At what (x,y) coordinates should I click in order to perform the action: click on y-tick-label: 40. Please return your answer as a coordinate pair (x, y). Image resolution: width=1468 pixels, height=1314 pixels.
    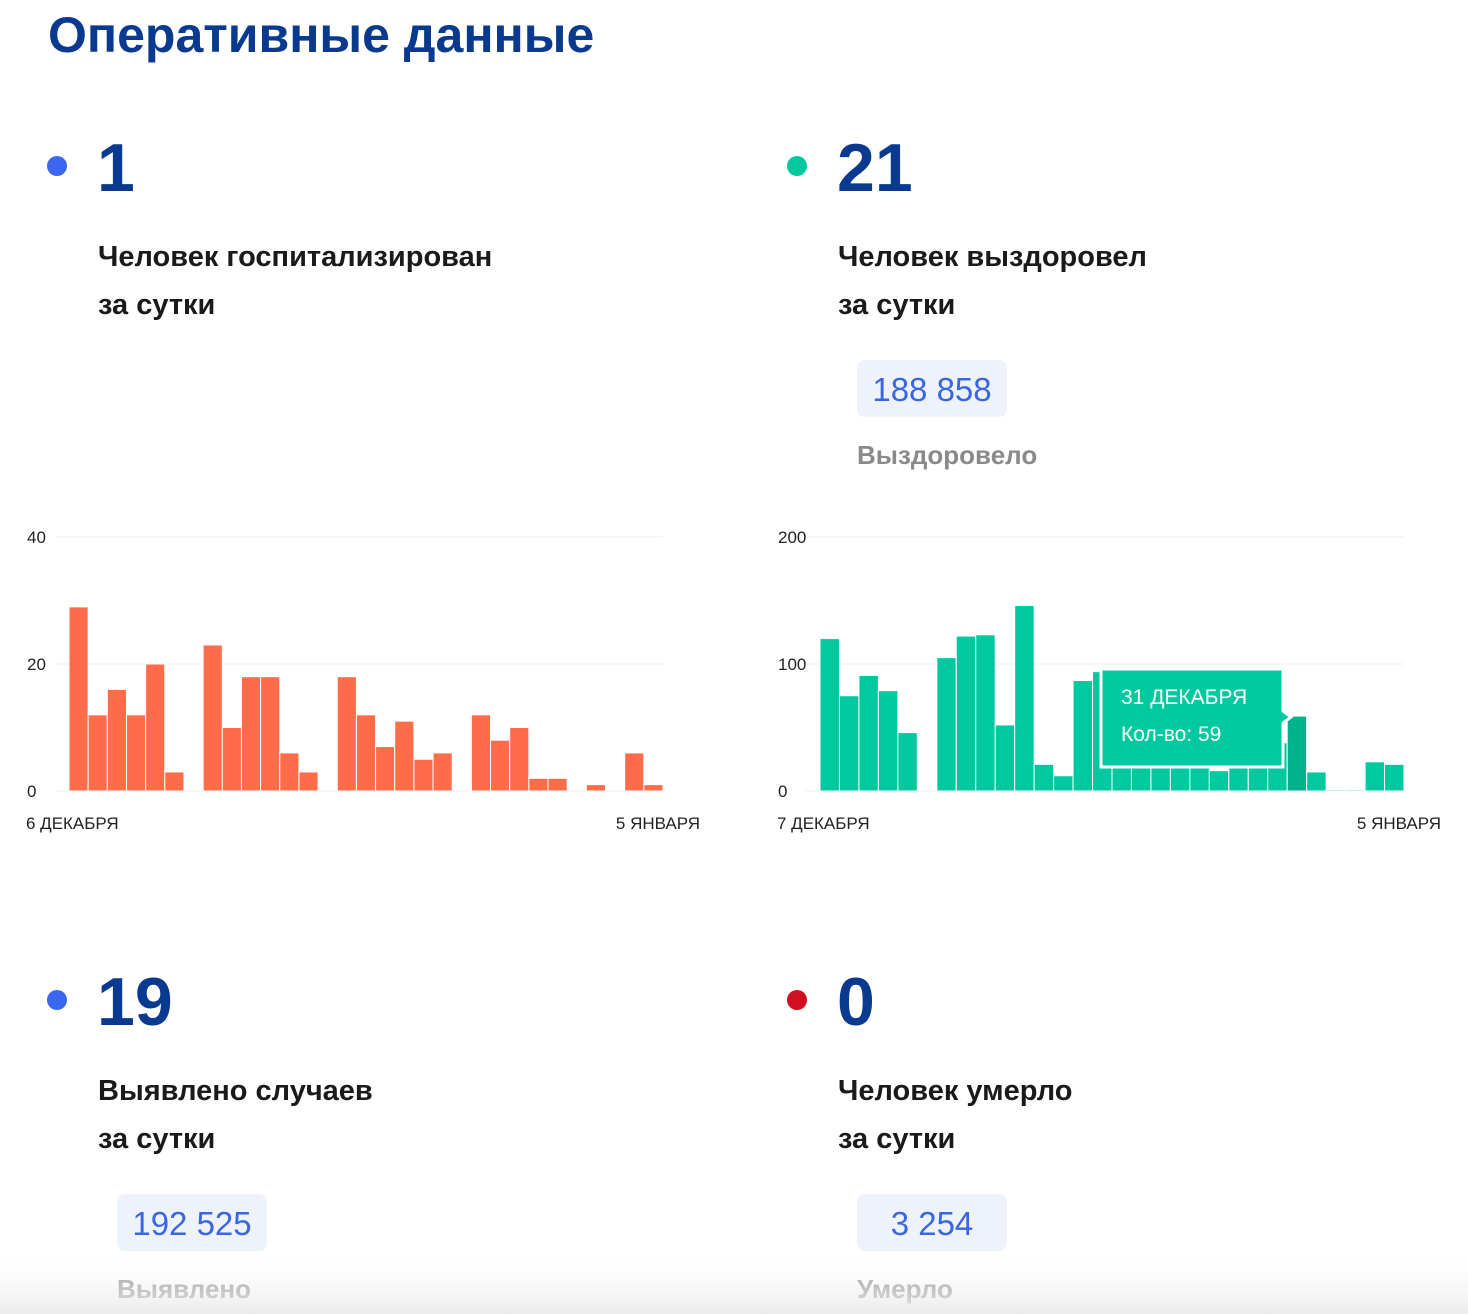
    Looking at the image, I should click on (36, 537).